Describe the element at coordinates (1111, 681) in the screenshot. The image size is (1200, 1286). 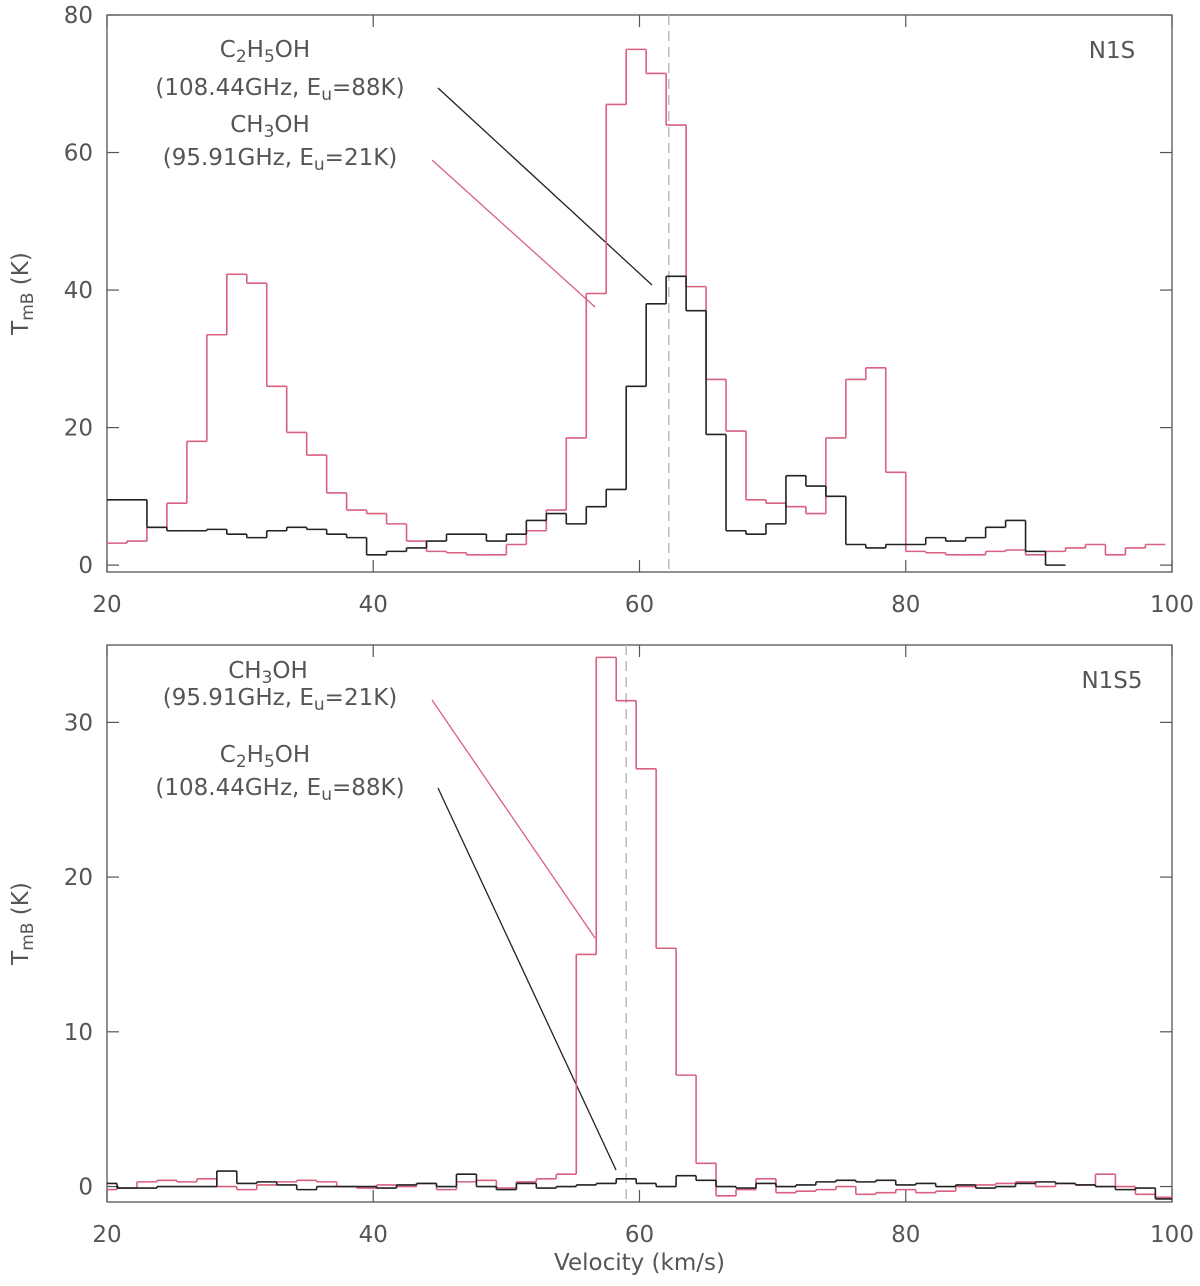
I see `panel-title: N1S5` at that location.